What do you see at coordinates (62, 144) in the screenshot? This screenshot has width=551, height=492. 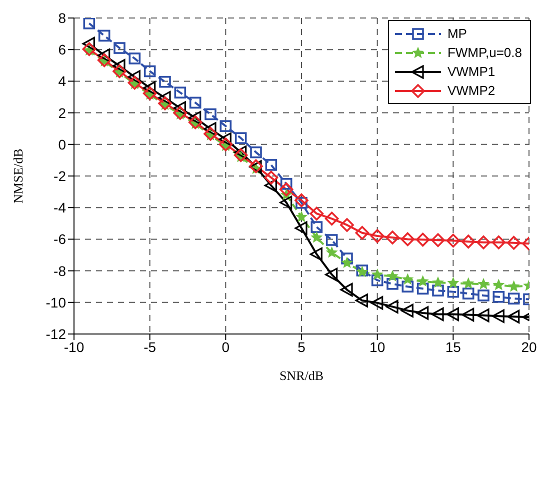 I see `y-tick-label: 0` at bounding box center [62, 144].